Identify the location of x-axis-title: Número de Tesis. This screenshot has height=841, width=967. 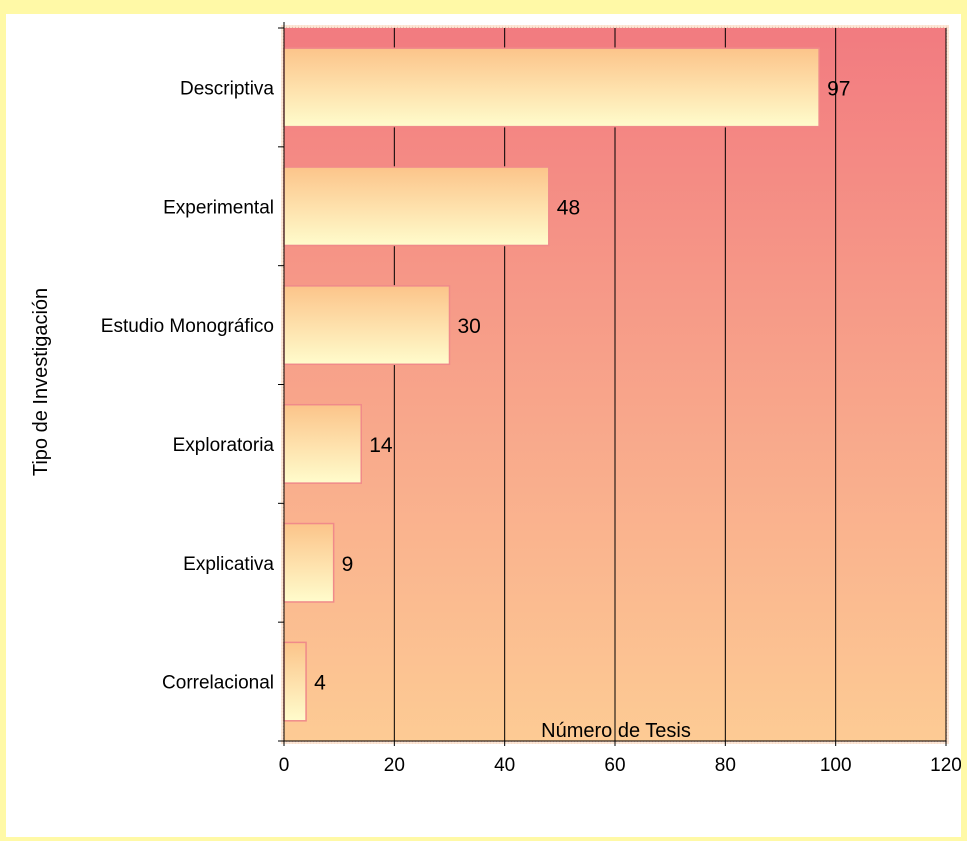
(616, 731).